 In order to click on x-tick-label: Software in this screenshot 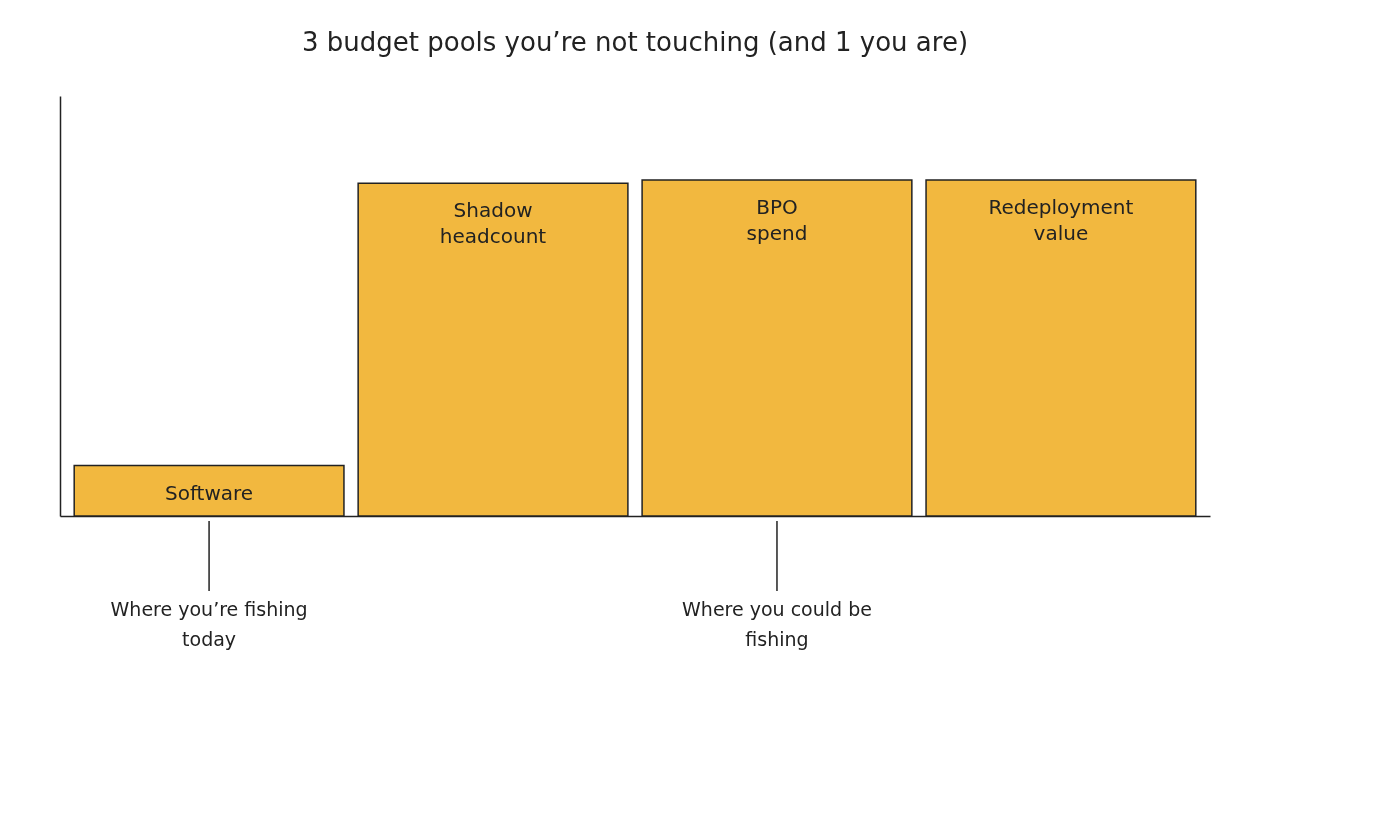, I will do `click(209, 492)`.